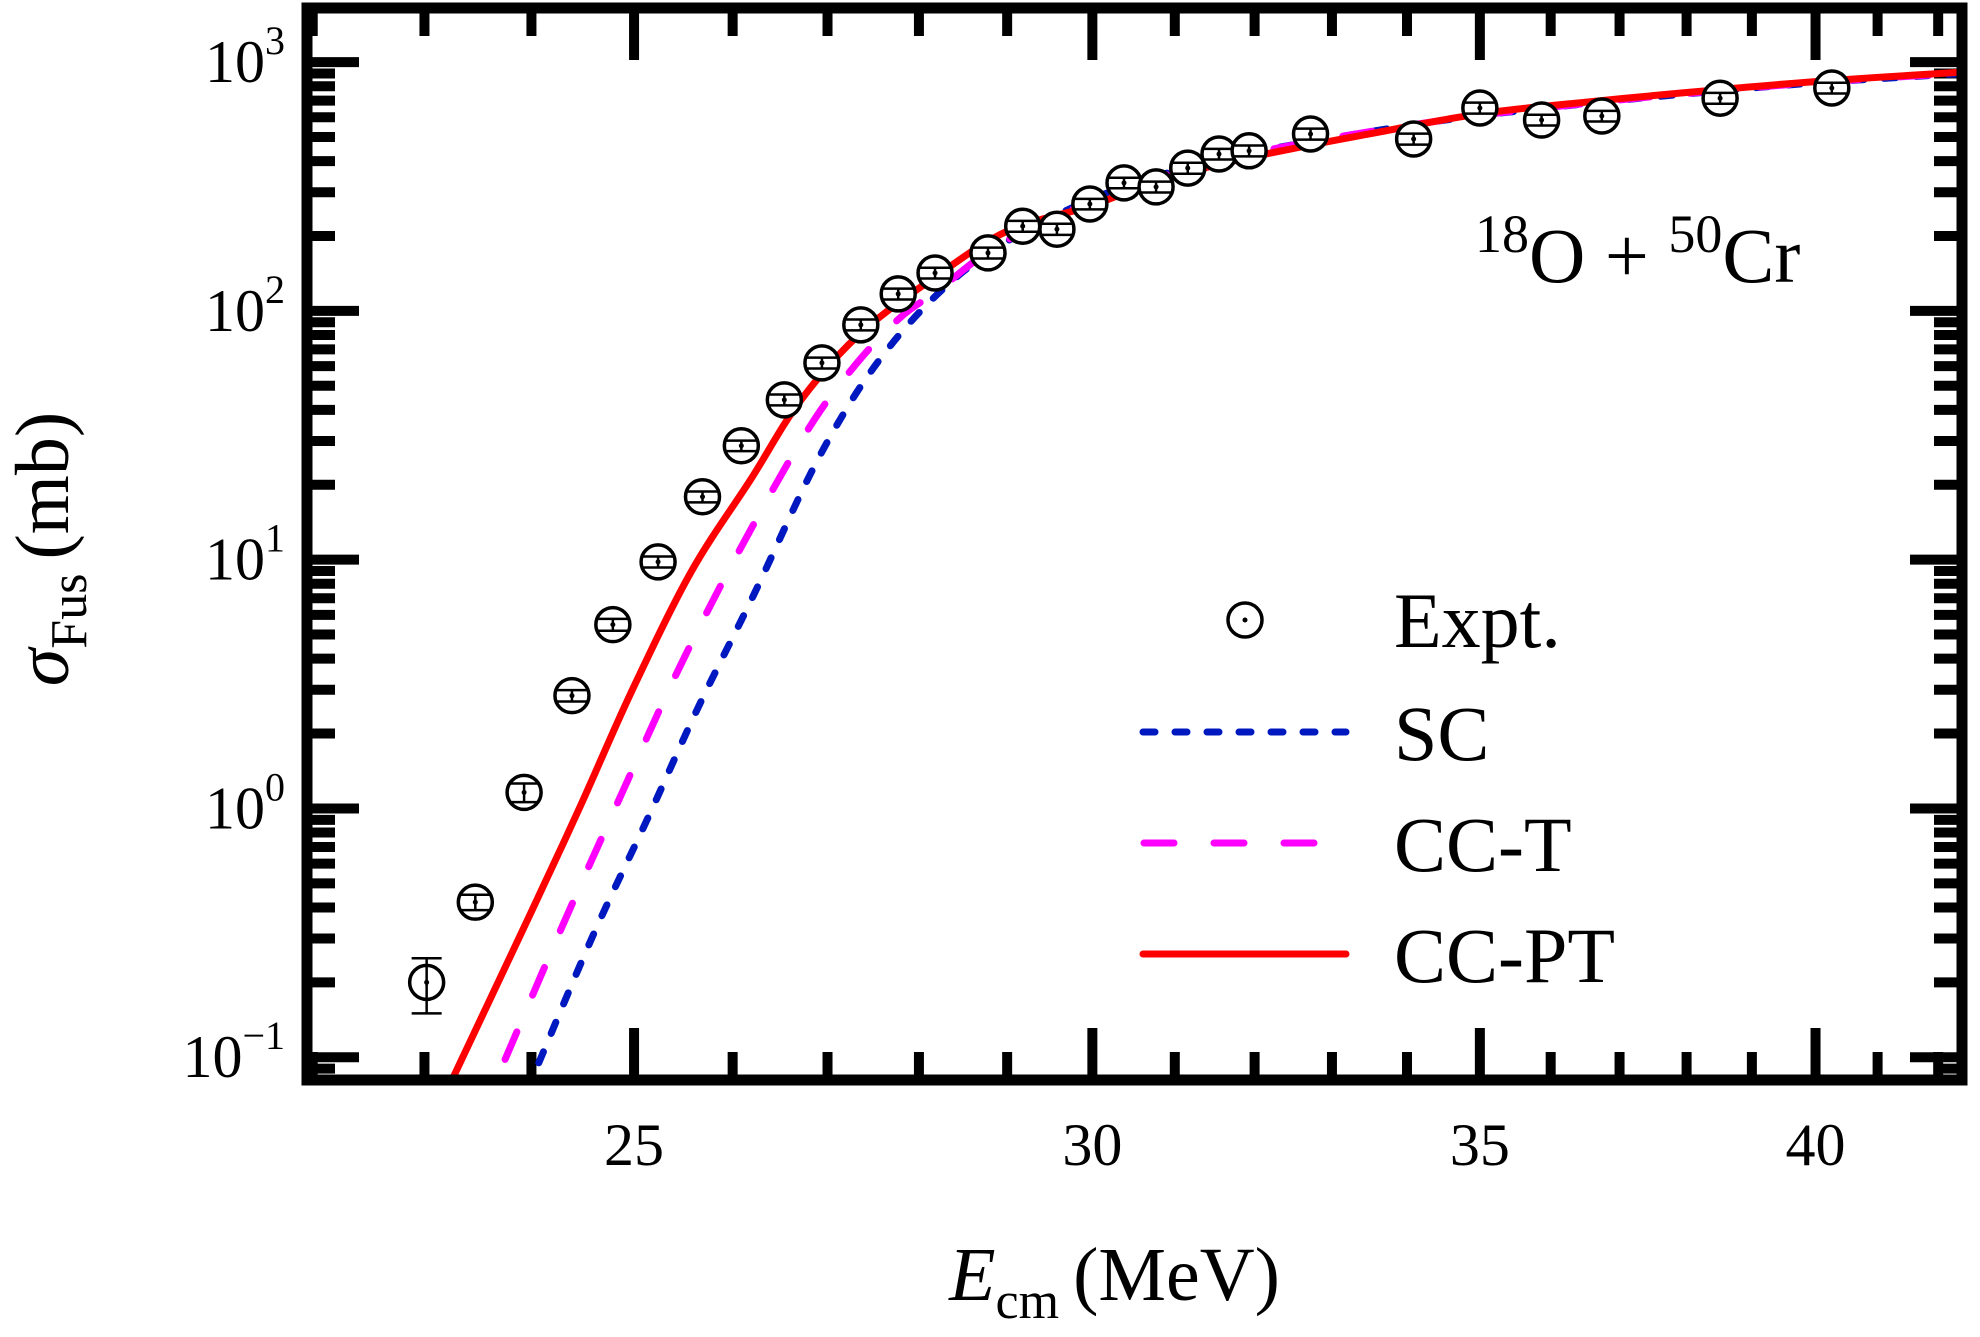 This screenshot has width=1980, height=1337. Describe the element at coordinates (1480, 1145) in the screenshot. I see `x-tick-label: 35` at that location.